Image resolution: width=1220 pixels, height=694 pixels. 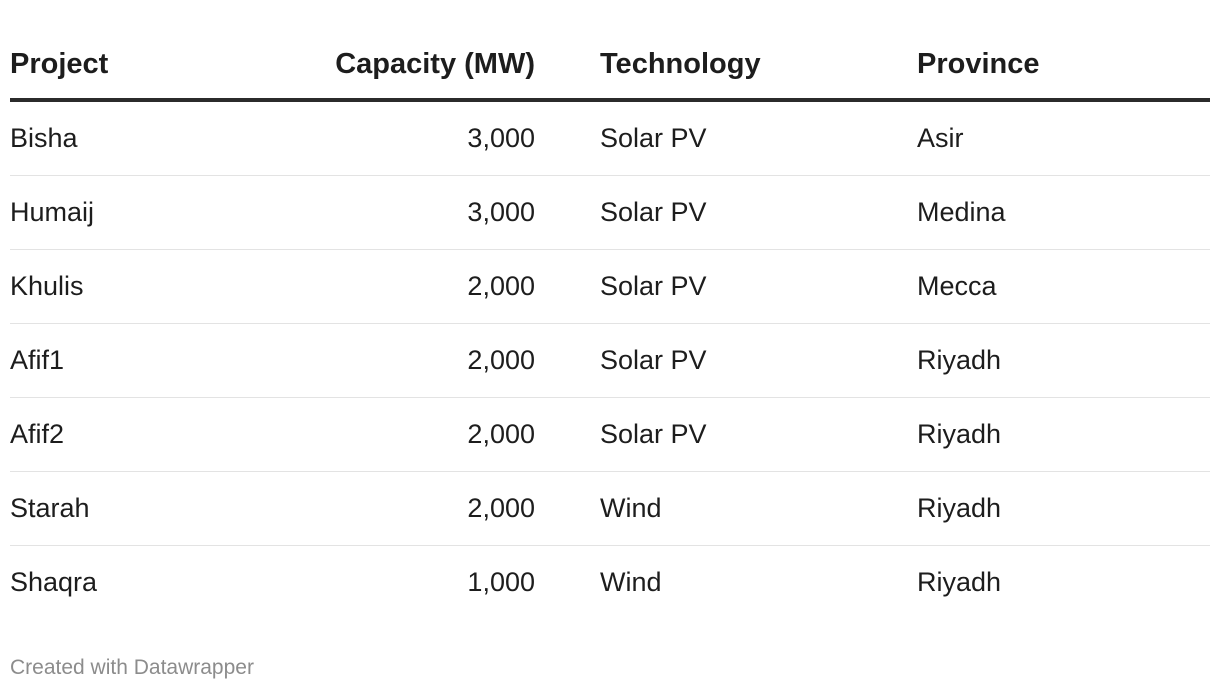 I want to click on column-header-province: Province, so click(x=1063, y=66).